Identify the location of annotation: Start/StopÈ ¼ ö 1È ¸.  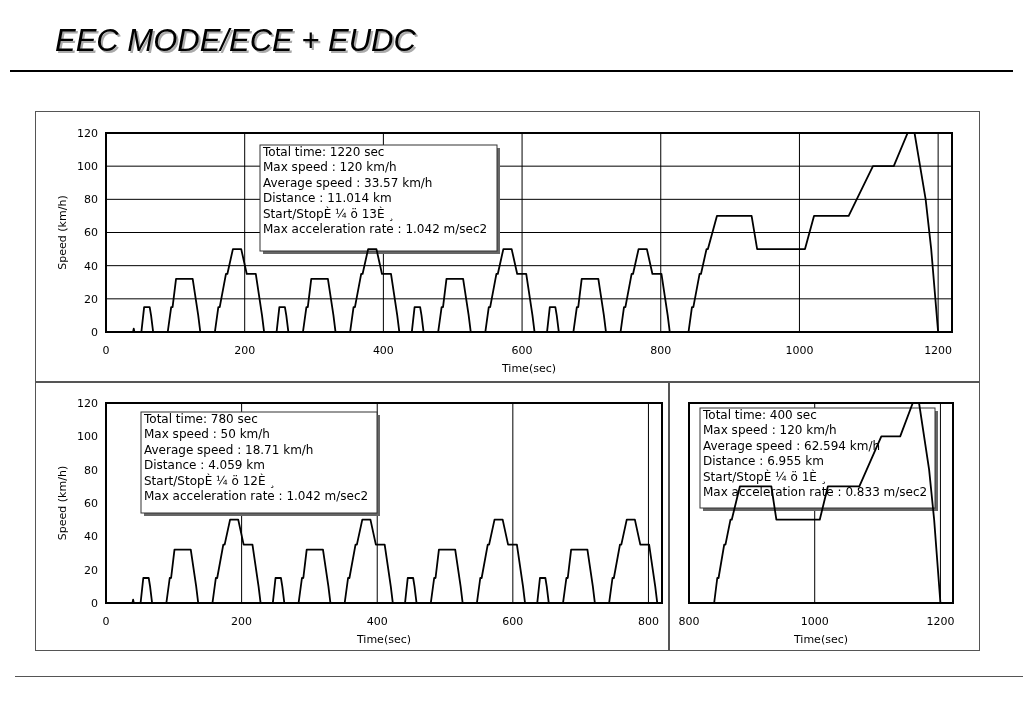
(765, 477).